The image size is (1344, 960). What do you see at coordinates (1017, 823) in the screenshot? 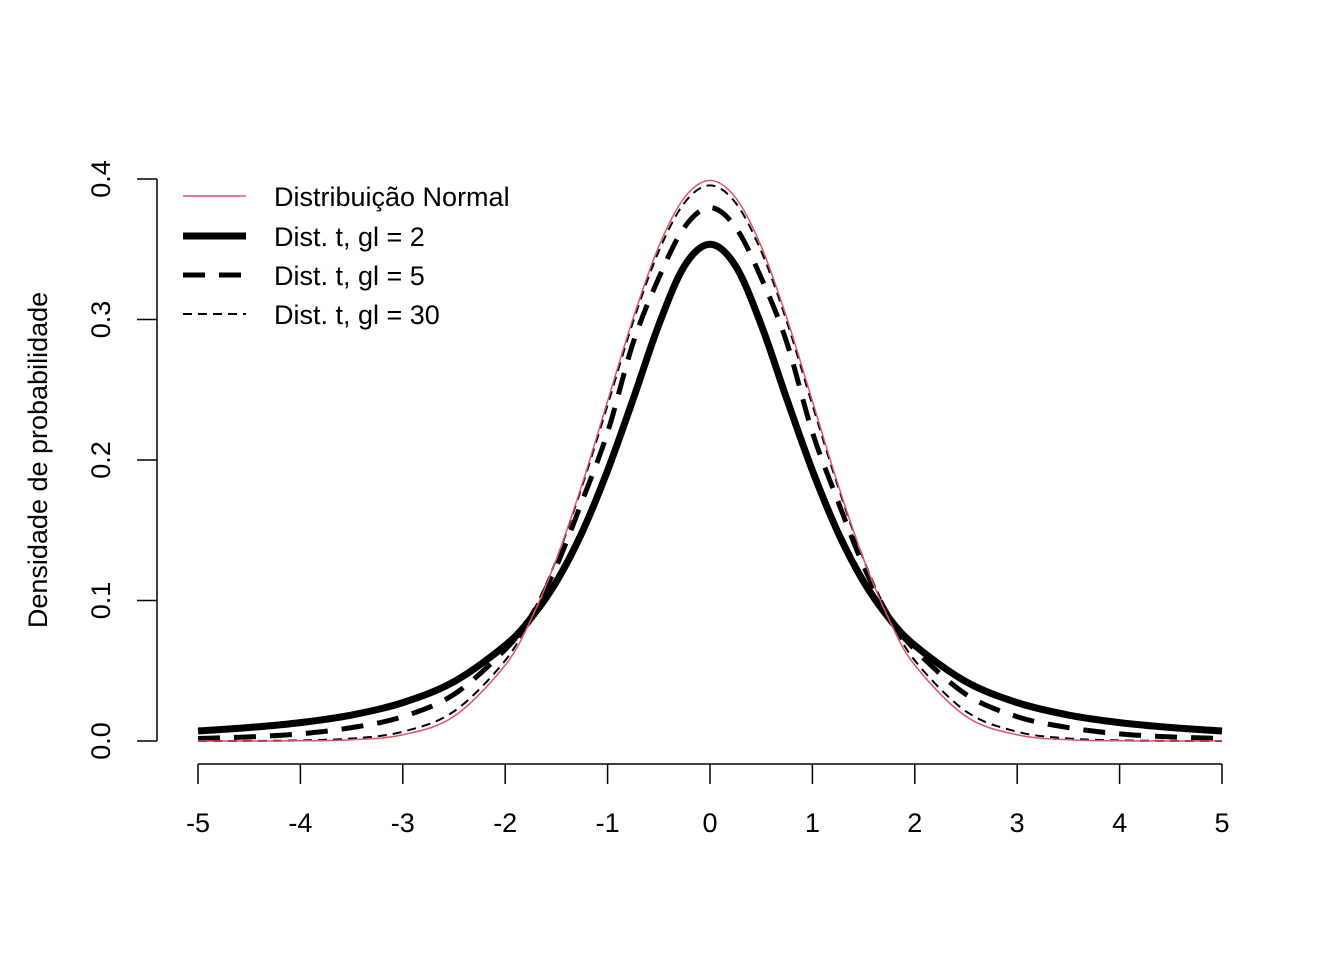
I see `x-tick-label: 3` at bounding box center [1017, 823].